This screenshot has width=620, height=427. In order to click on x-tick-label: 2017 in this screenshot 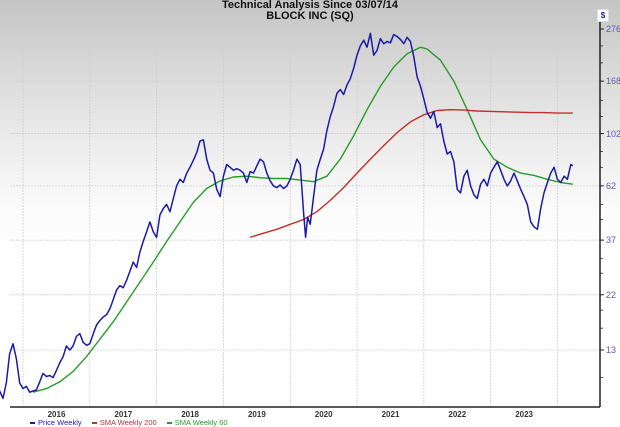, I will do `click(123, 414)`.